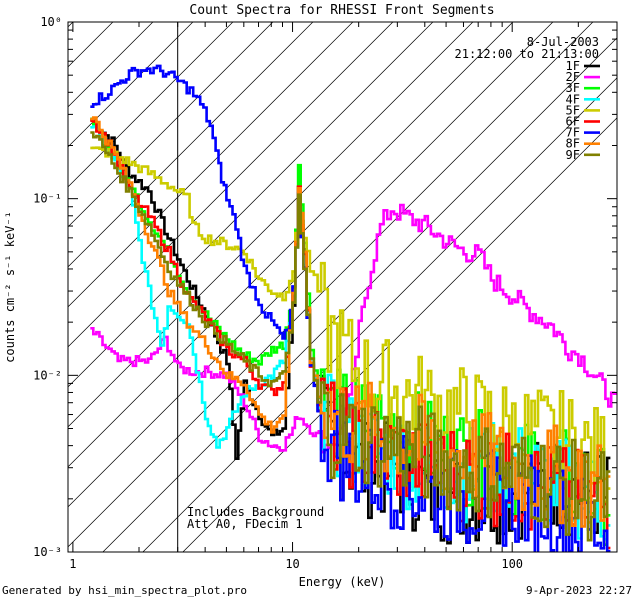  What do you see at coordinates (512, 564) in the screenshot?
I see `x-tick-label: 100` at bounding box center [512, 564].